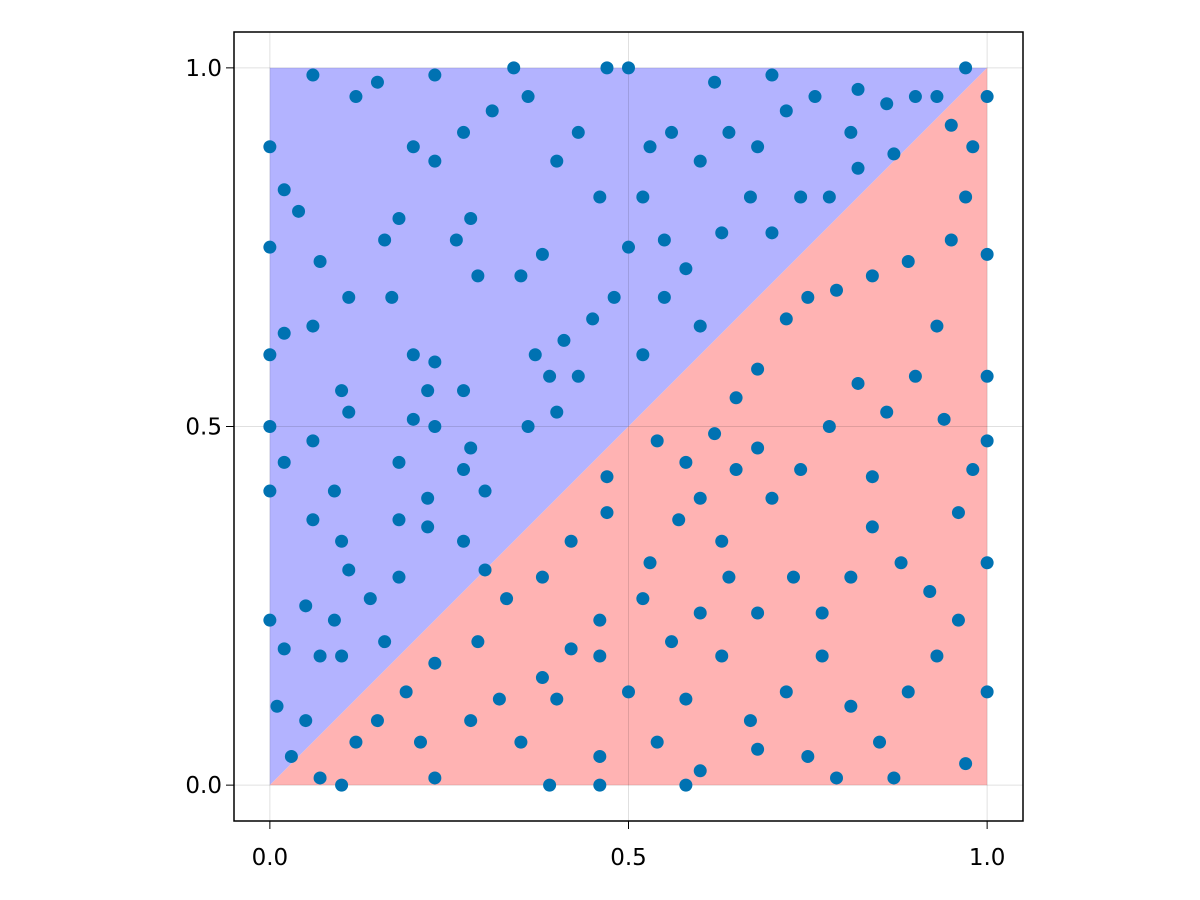 Image resolution: width=1200 pixels, height=900 pixels. Describe the element at coordinates (203, 428) in the screenshot. I see `y-tick-label: 0.5` at that location.